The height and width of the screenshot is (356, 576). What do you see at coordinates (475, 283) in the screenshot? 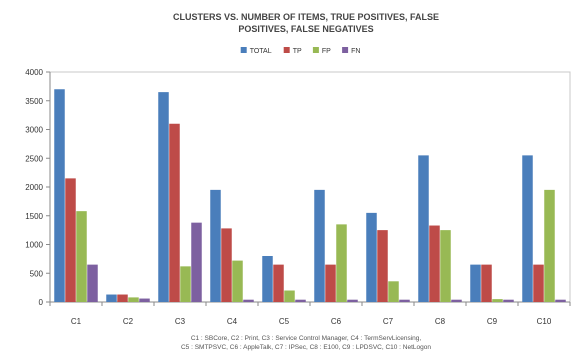
I see `bar-total-c9` at bounding box center [475, 283].